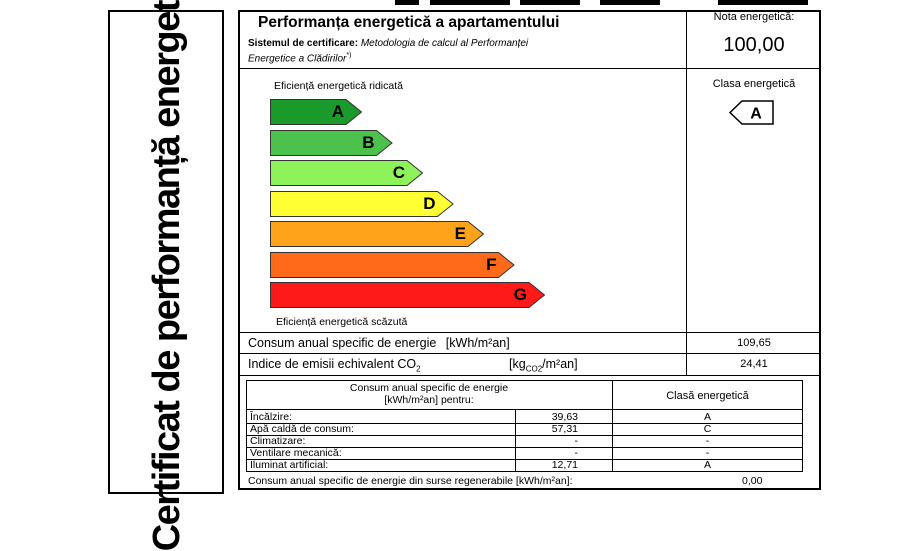  Describe the element at coordinates (754, 84) in the screenshot. I see `energy-class-label: Clasa energetică` at that location.